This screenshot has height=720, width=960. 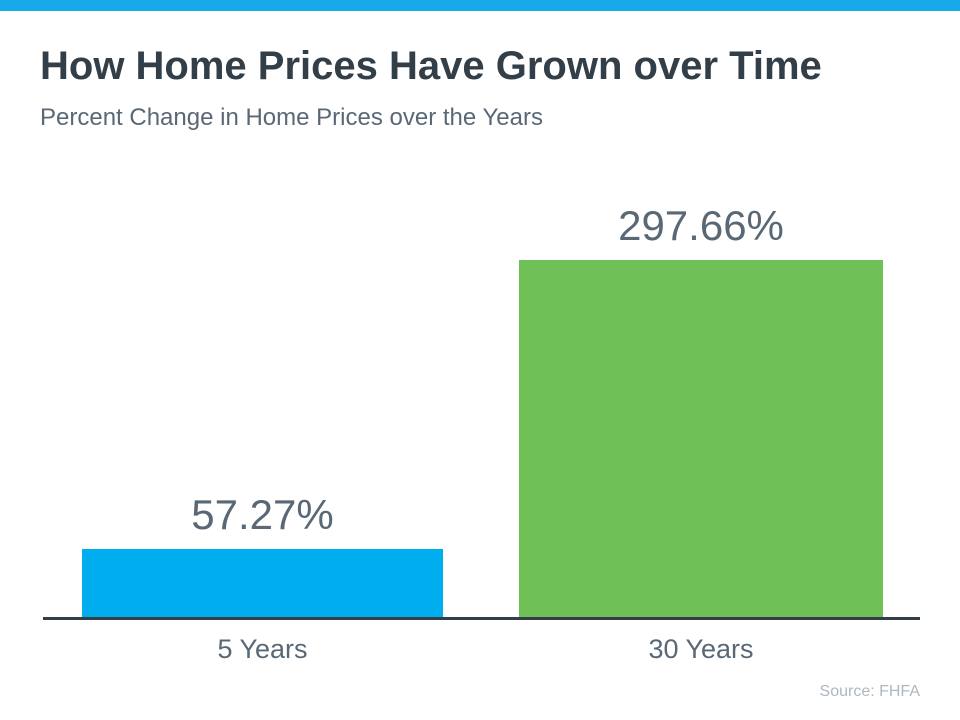 I want to click on bar-value-label-30-years: 297.66%, so click(x=701, y=225).